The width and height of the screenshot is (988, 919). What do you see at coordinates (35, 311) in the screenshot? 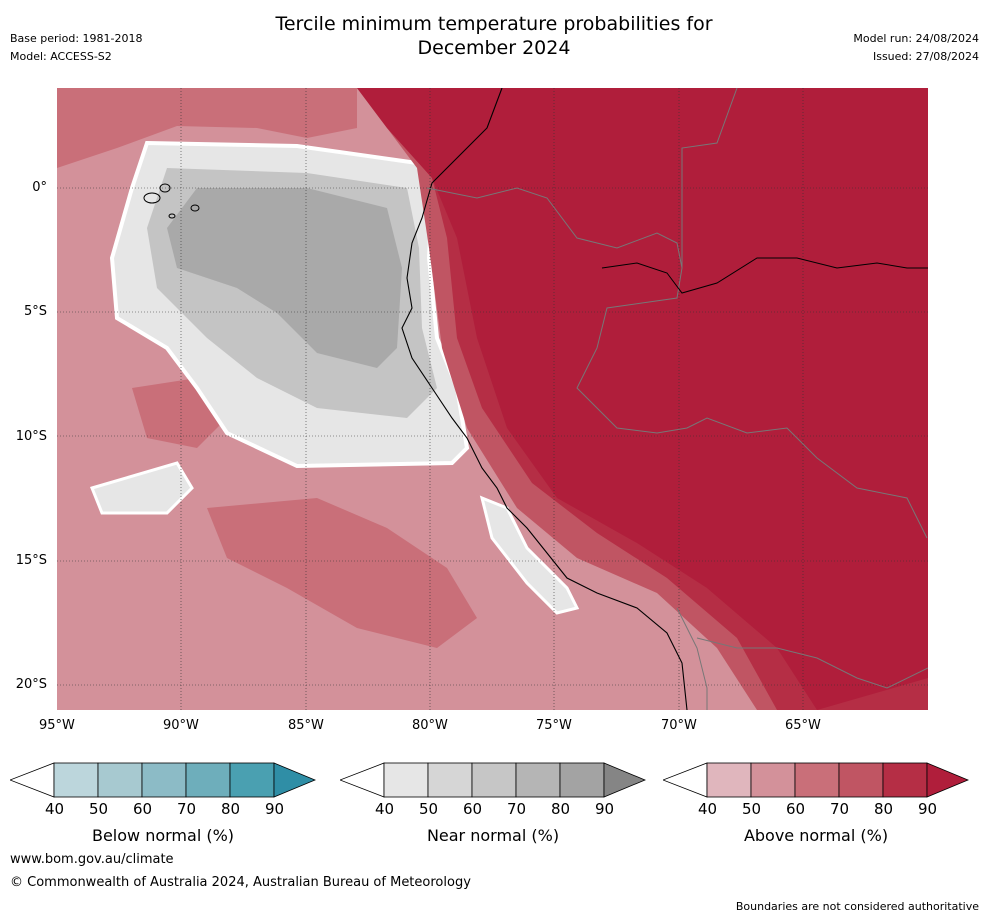
I see `lat-tick-5s: 5°S` at bounding box center [35, 311].